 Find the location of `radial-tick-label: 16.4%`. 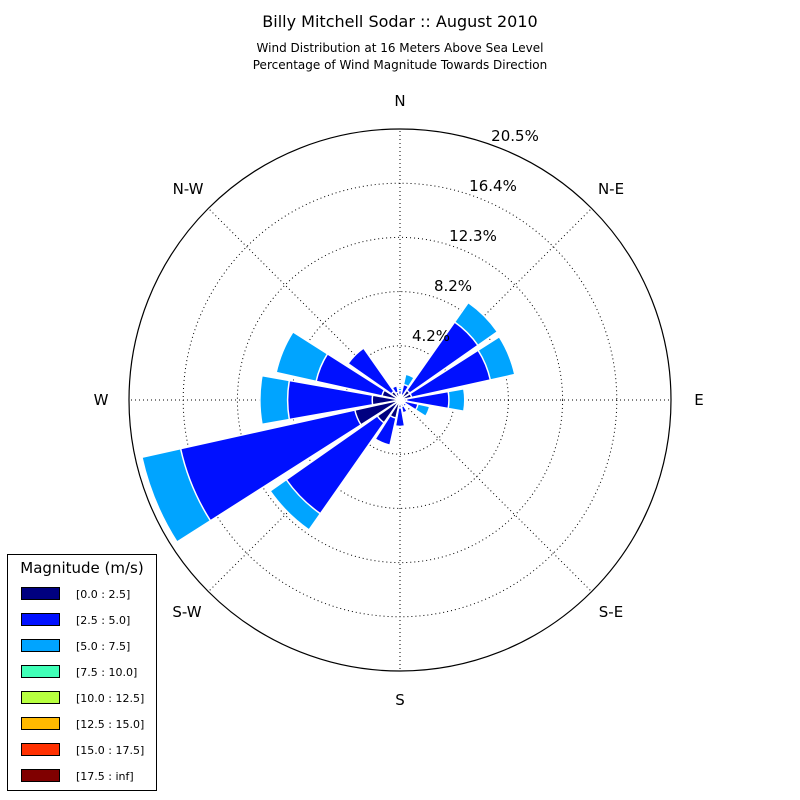

radial-tick-label: 16.4% is located at coordinates (493, 186).